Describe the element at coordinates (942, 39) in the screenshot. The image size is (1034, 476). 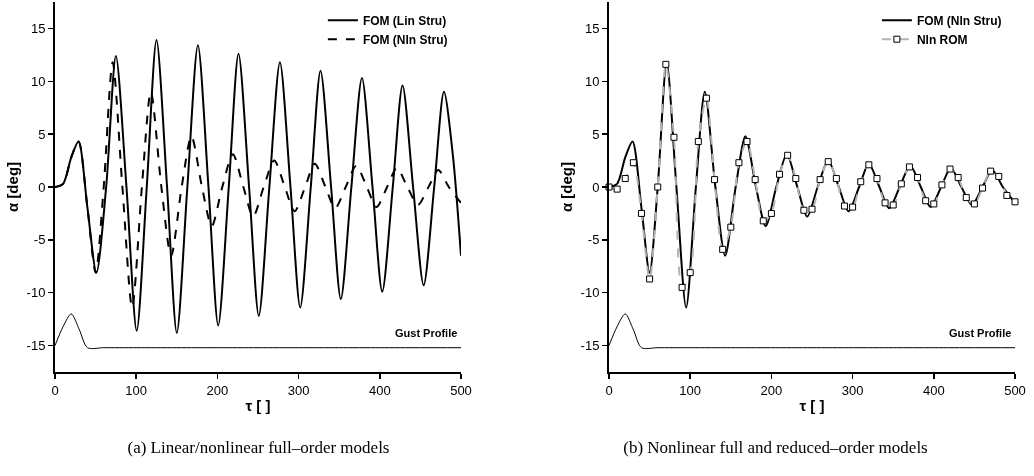
I see `legend-label: Nln ROM` at that location.